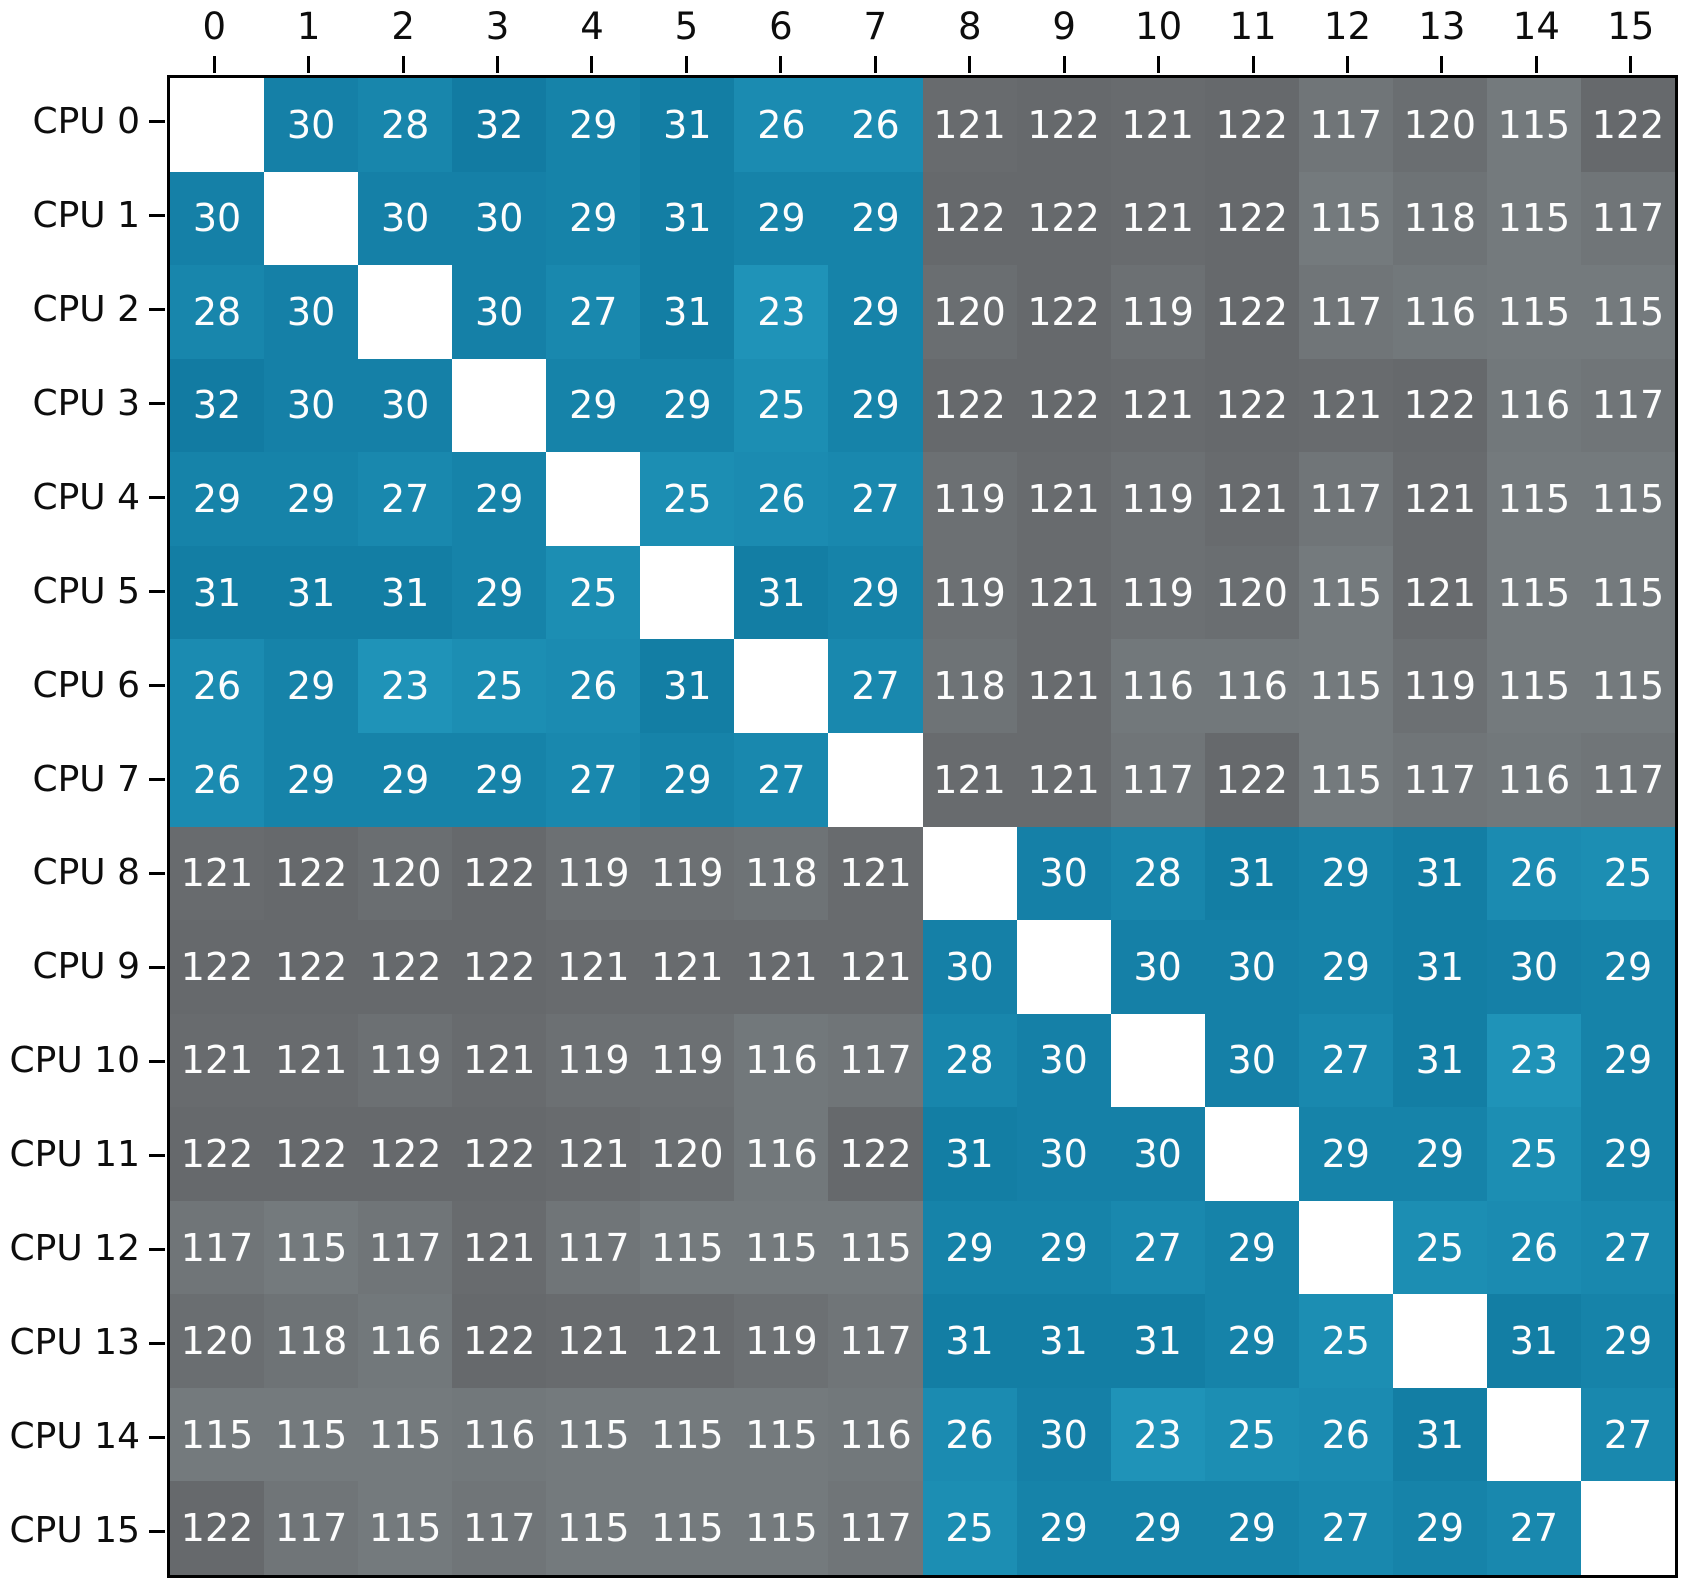 This screenshot has height=1590, width=1682. What do you see at coordinates (86, 873) in the screenshot?
I see `y-tick-label: CPU 8` at bounding box center [86, 873].